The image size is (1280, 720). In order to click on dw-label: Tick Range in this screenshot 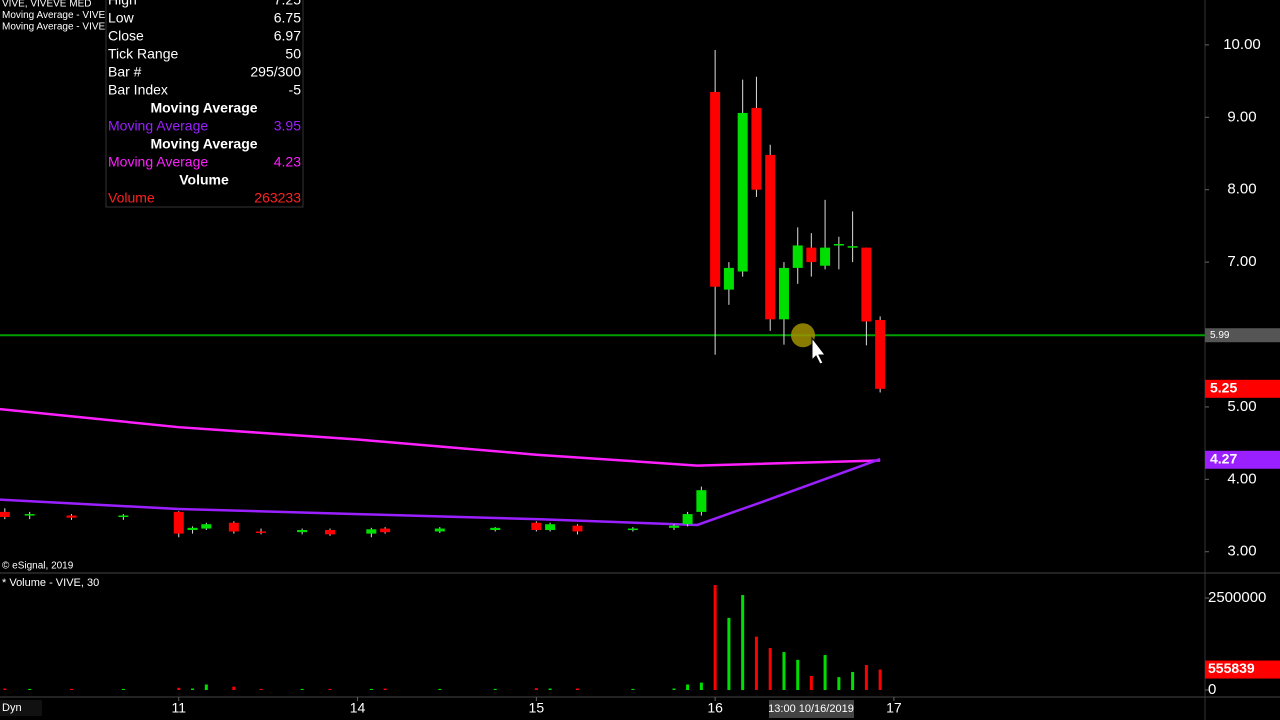, I will do `click(143, 54)`.